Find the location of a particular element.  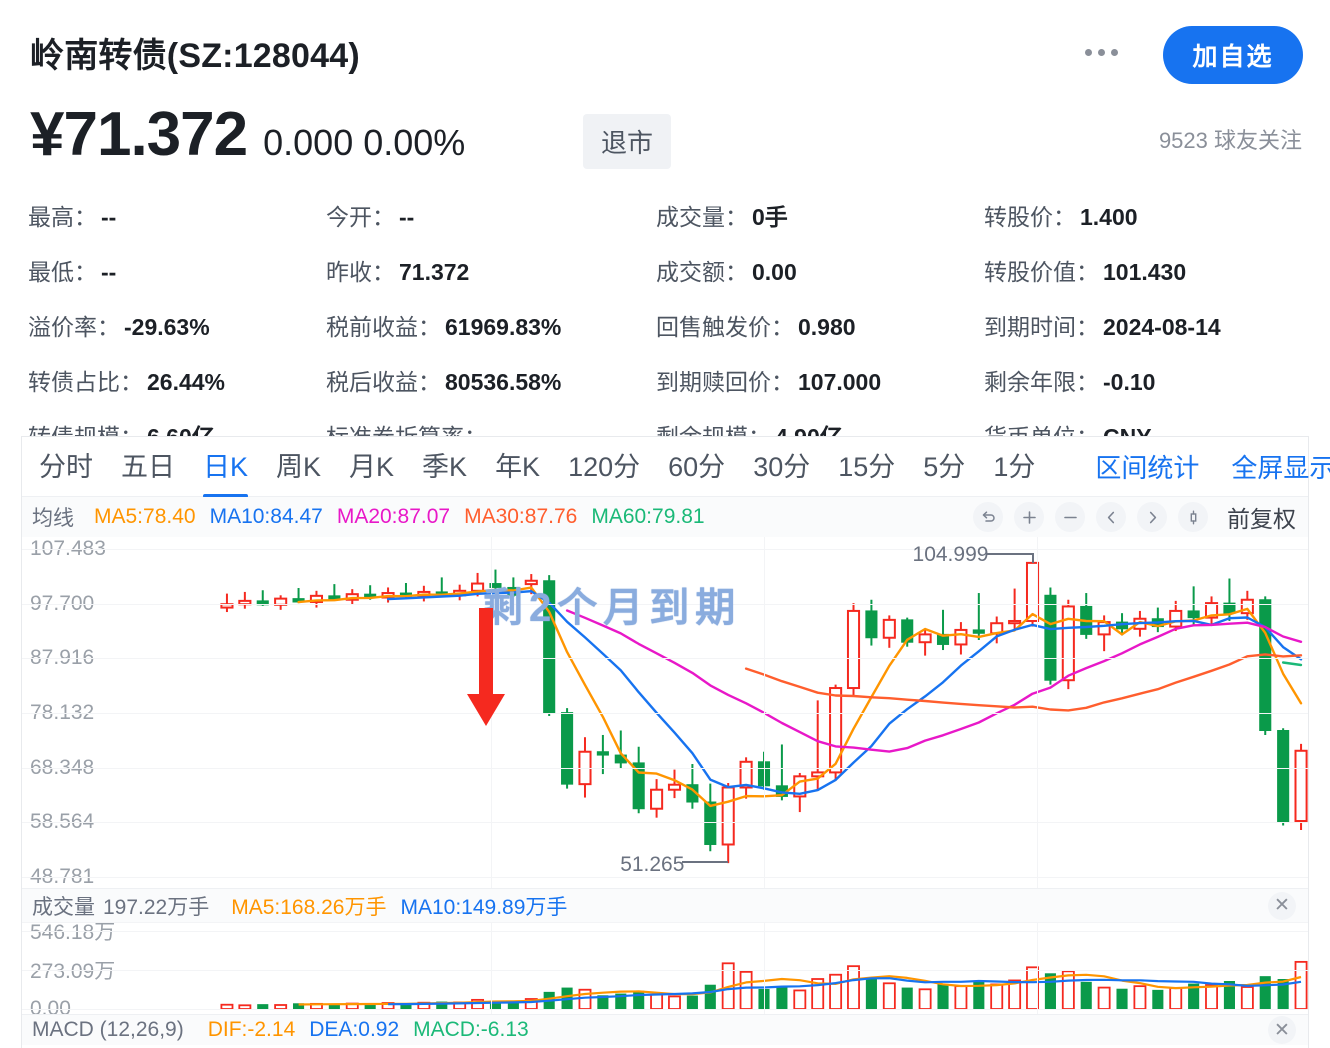

stat-item: 到期时间： 2024-08-14 is located at coordinates (1144, 325).